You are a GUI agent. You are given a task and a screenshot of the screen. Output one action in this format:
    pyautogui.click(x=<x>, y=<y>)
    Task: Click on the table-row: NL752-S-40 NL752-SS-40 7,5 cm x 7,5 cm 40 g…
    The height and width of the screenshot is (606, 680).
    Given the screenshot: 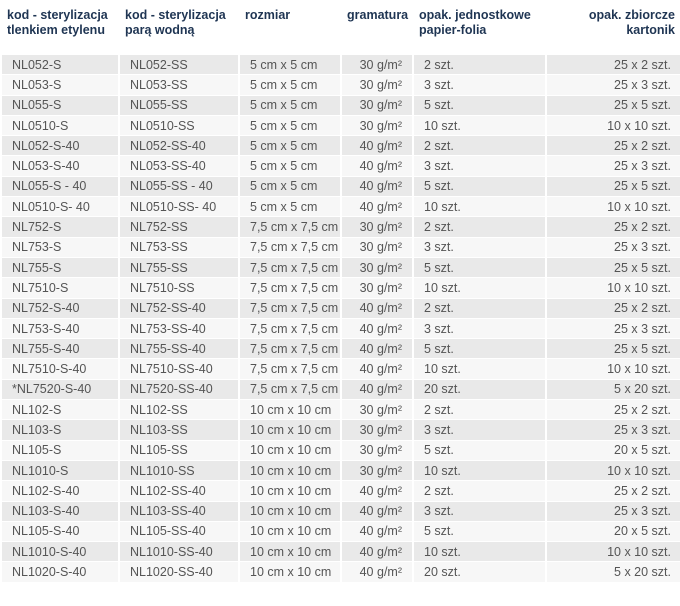 What is the action you would take?
    pyautogui.click(x=340, y=308)
    